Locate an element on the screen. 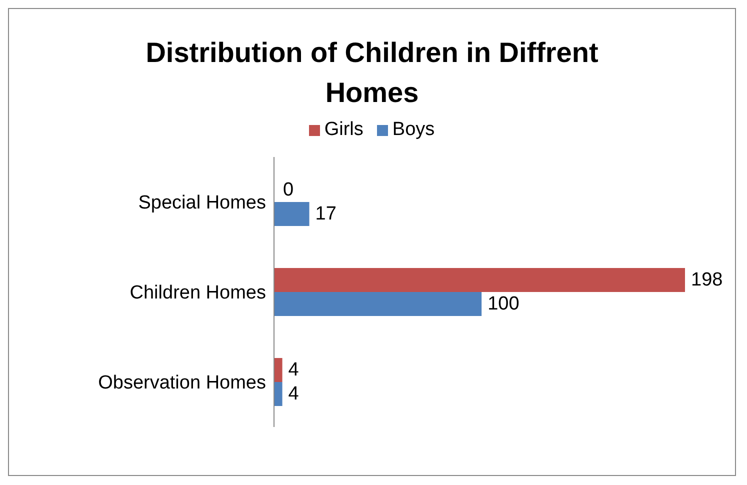 The width and height of the screenshot is (747, 485). legend-label: Boys is located at coordinates (413, 130).